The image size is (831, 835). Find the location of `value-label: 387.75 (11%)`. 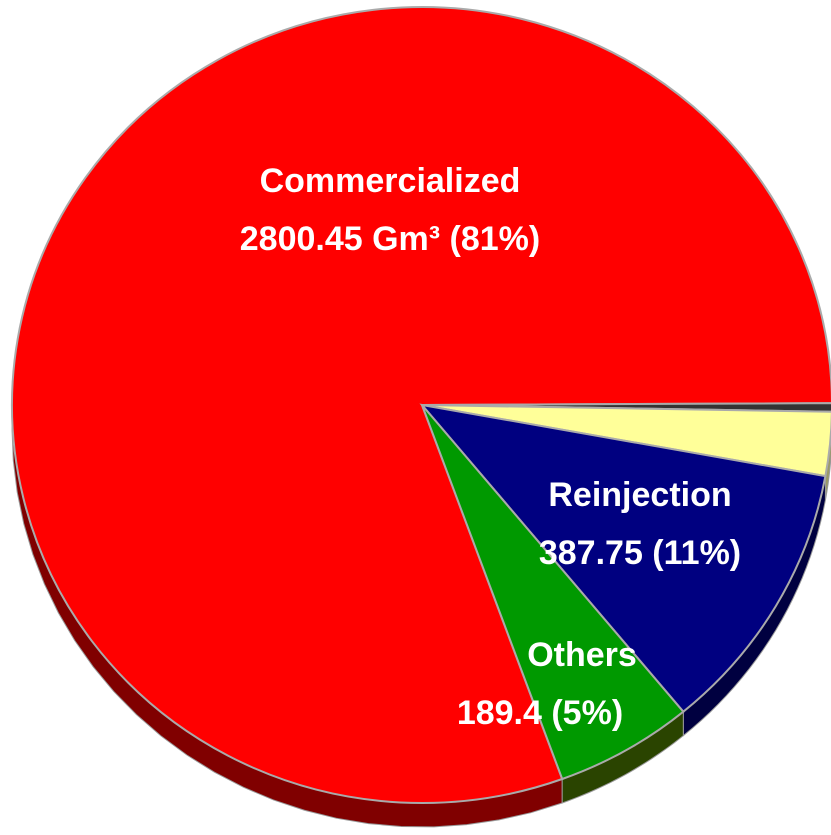

value-label: 387.75 (11%) is located at coordinates (640, 553).